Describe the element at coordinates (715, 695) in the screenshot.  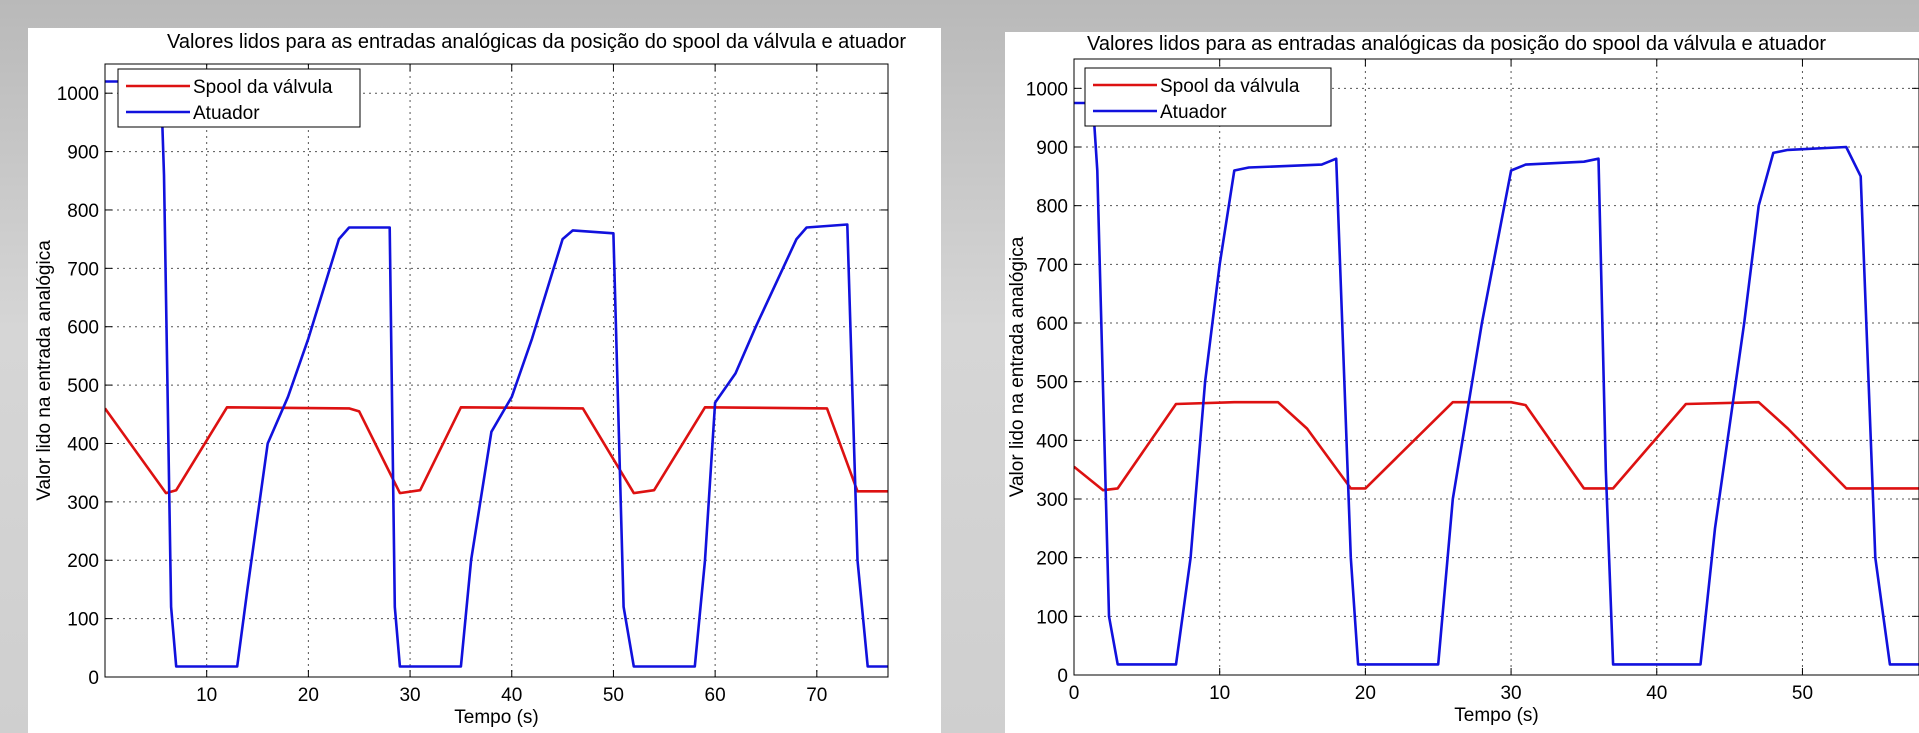
I see `x-tick-label: 60` at that location.